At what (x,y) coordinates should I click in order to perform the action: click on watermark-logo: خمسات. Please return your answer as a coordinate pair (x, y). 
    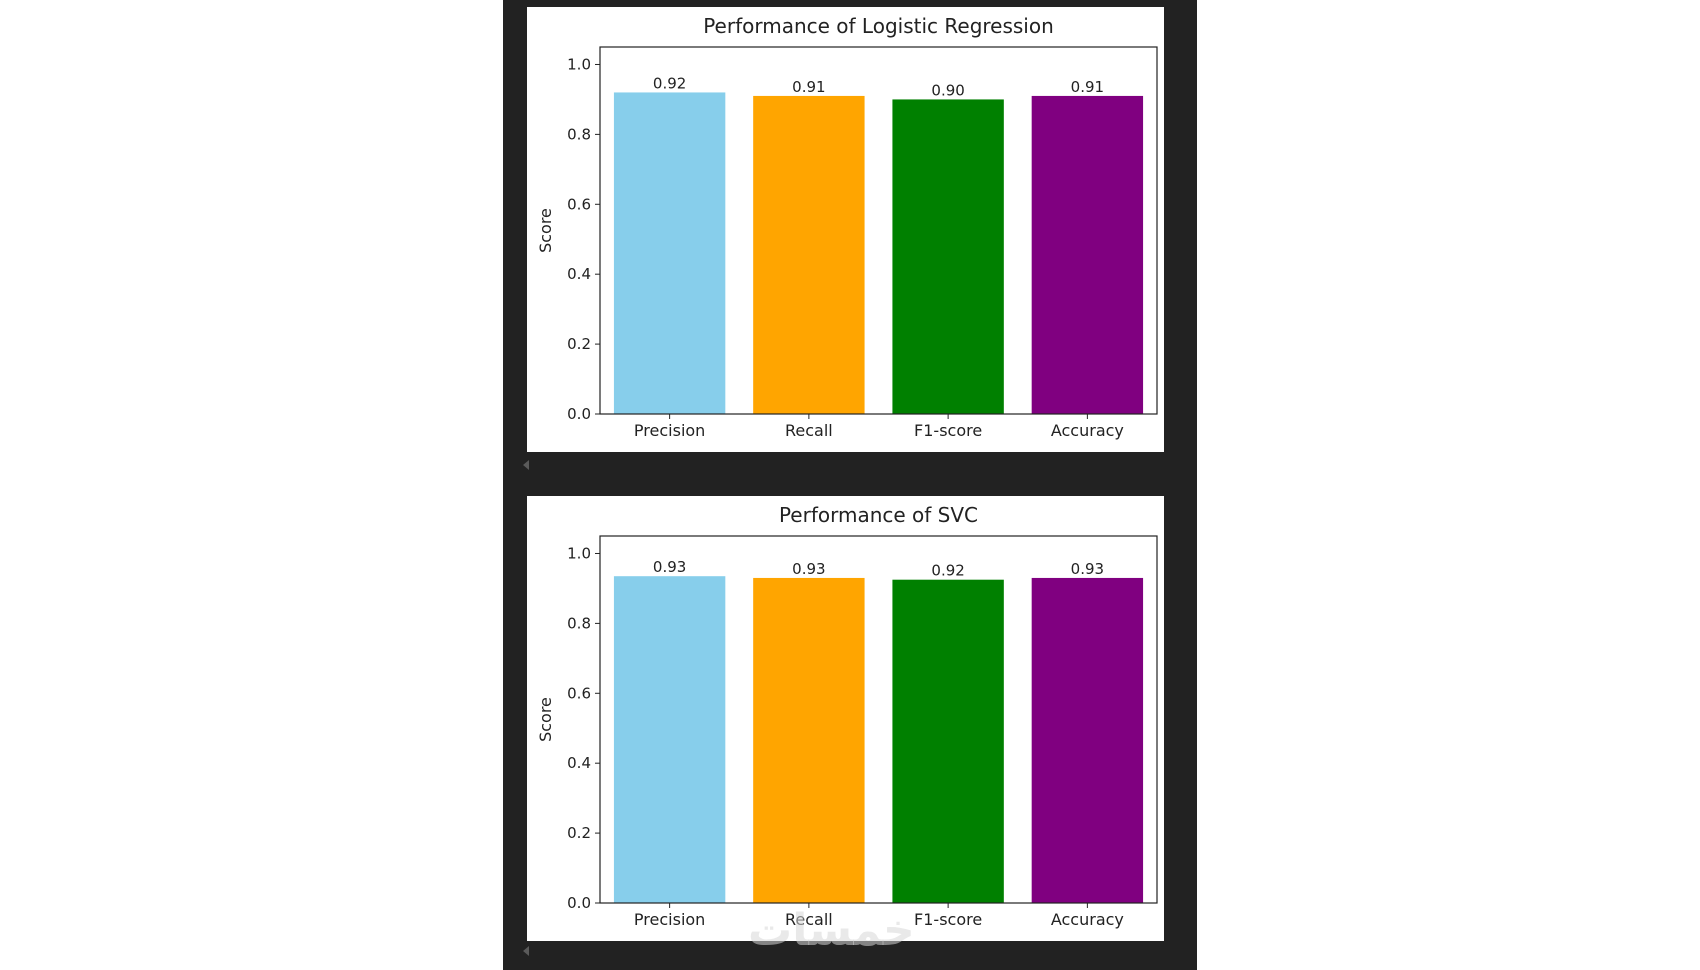
    Looking at the image, I should click on (831, 930).